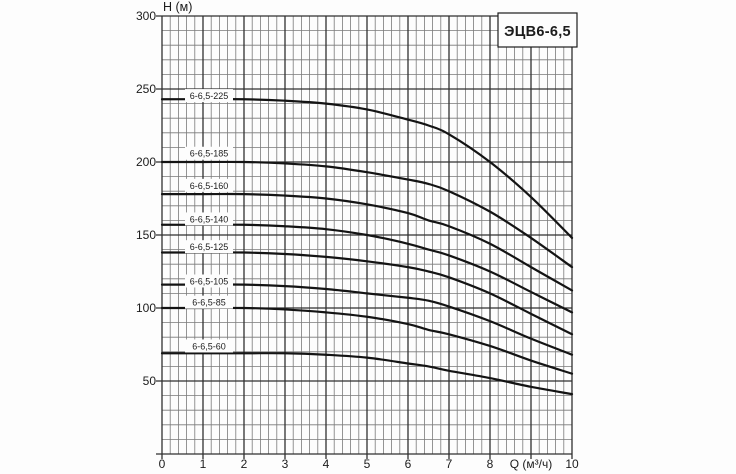 The image size is (736, 474). I want to click on title-box-frame, so click(537, 30).